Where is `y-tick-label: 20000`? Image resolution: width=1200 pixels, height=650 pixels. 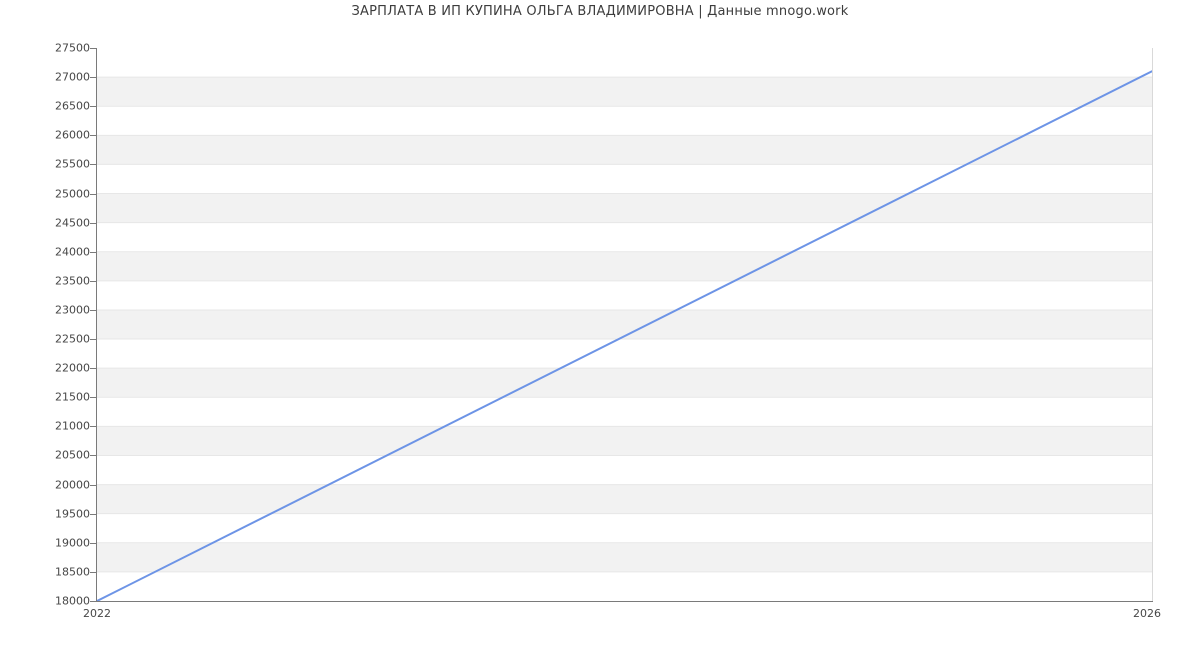
y-tick-label: 20000 is located at coordinates (72, 485).